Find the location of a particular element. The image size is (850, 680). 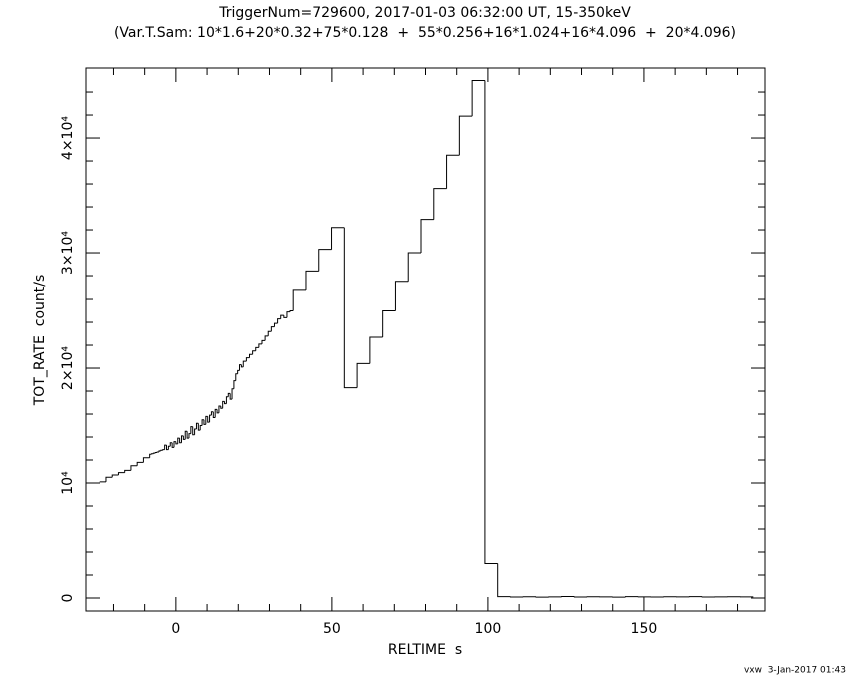

footer: vxw 3-Jan-2017 01:43 is located at coordinates (795, 671).